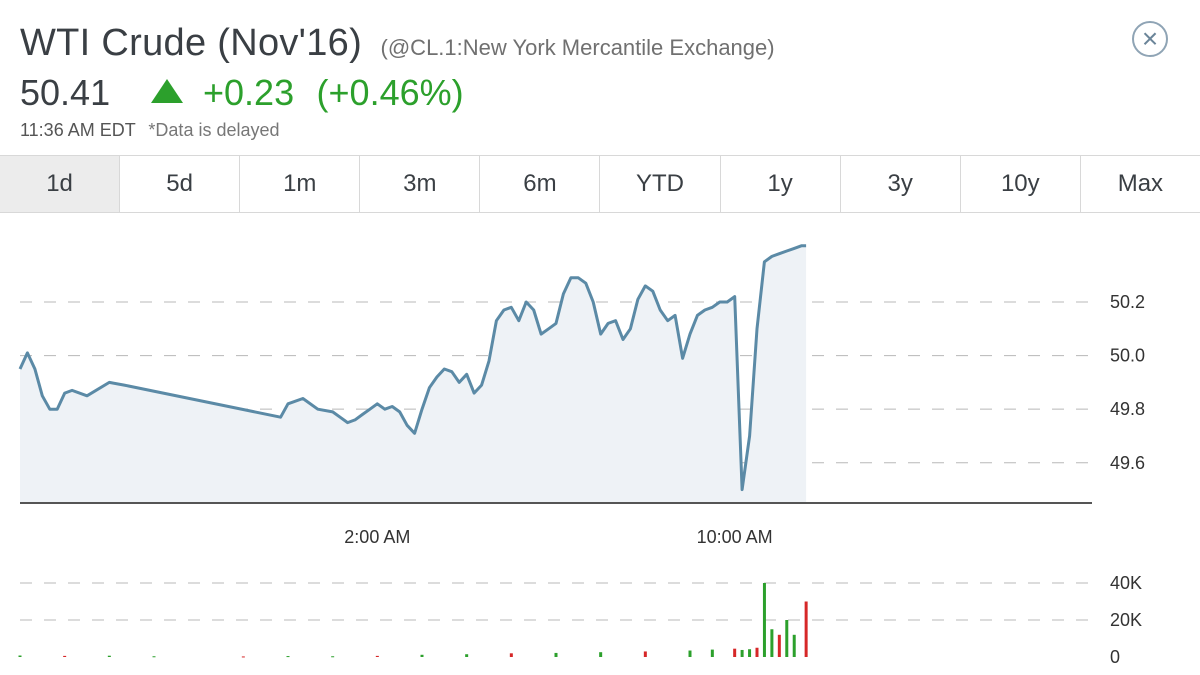  What do you see at coordinates (1150, 39) in the screenshot?
I see `close-circle-icon: ×` at bounding box center [1150, 39].